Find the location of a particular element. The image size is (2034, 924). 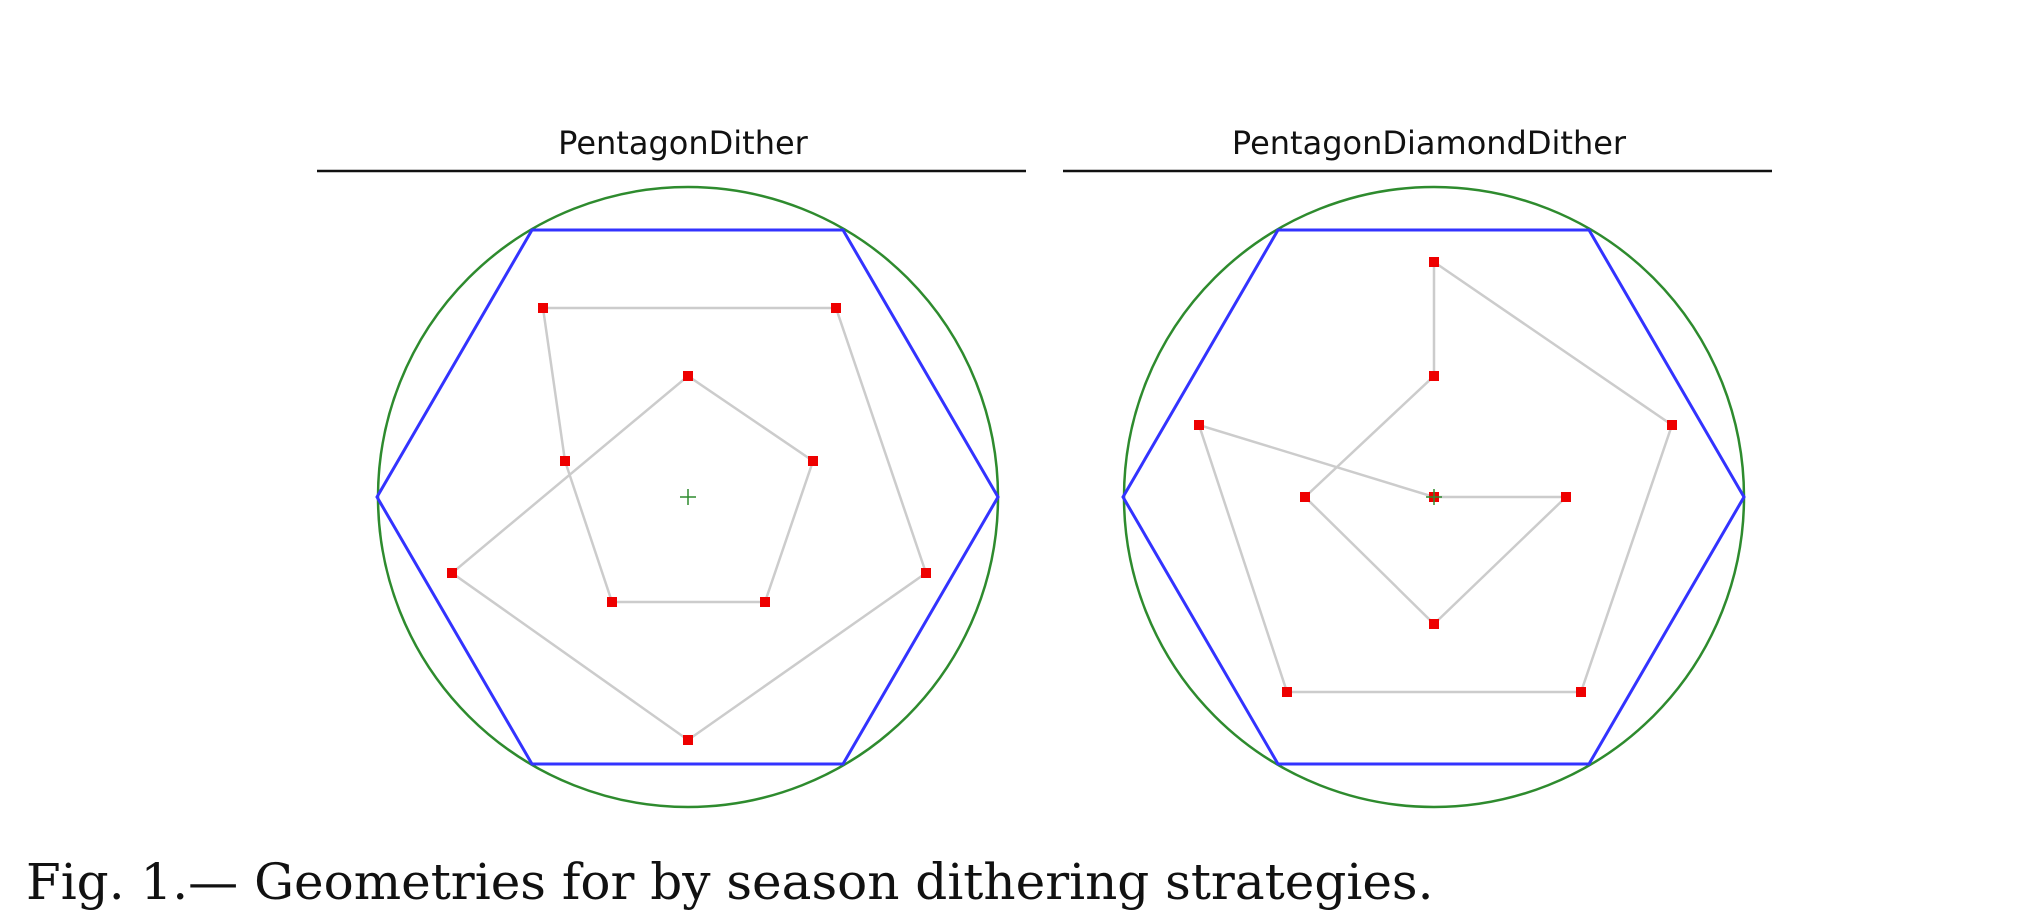

panel-title: PentagonDither is located at coordinates (683, 143).